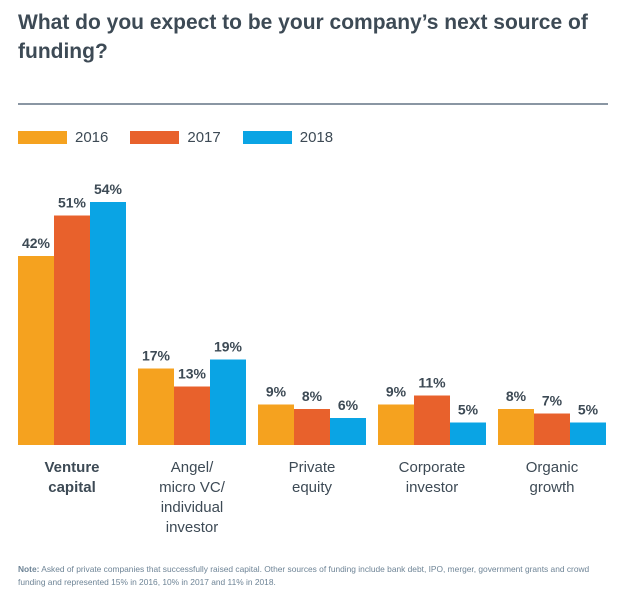  Describe the element at coordinates (72, 330) in the screenshot. I see `bar-venture-capital-2017` at that location.